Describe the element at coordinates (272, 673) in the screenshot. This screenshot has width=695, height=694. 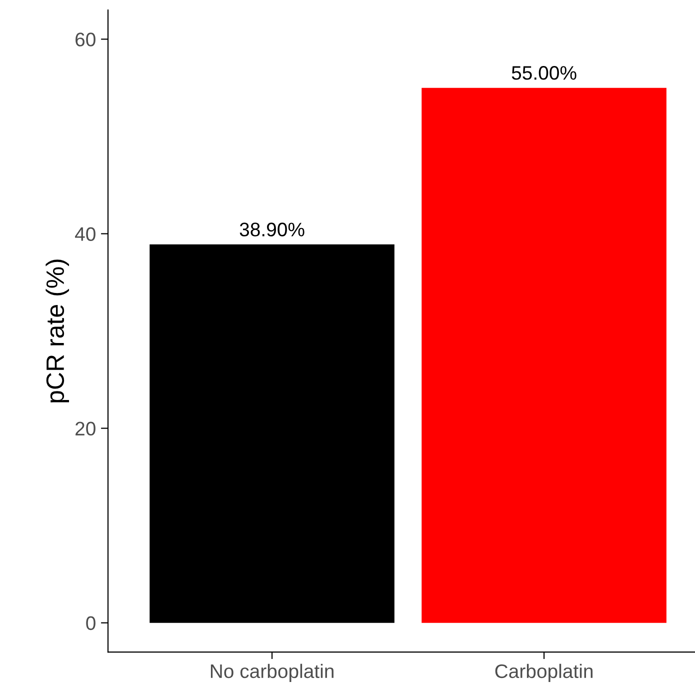
I see `x-tick-label: No carboplatin` at that location.